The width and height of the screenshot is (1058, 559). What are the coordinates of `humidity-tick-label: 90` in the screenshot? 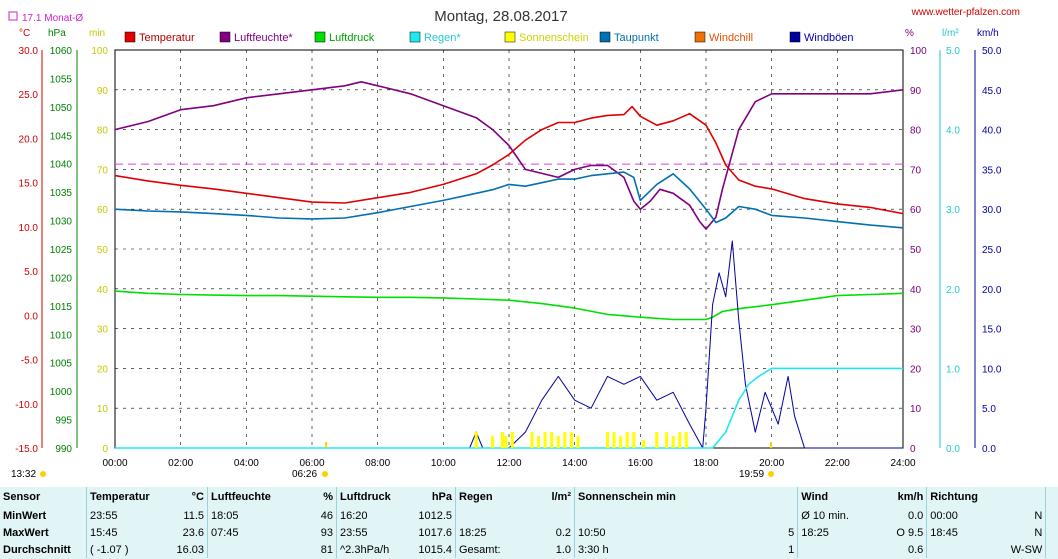 It's located at (916, 91).